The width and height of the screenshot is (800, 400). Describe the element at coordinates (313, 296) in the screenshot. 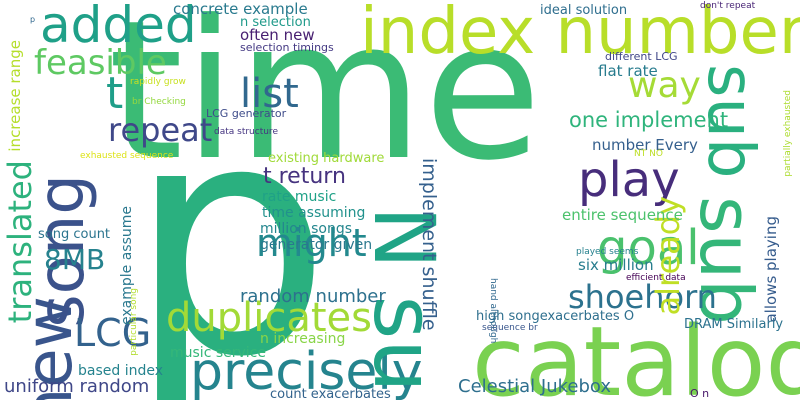

I see `cloud-word: random number` at that location.